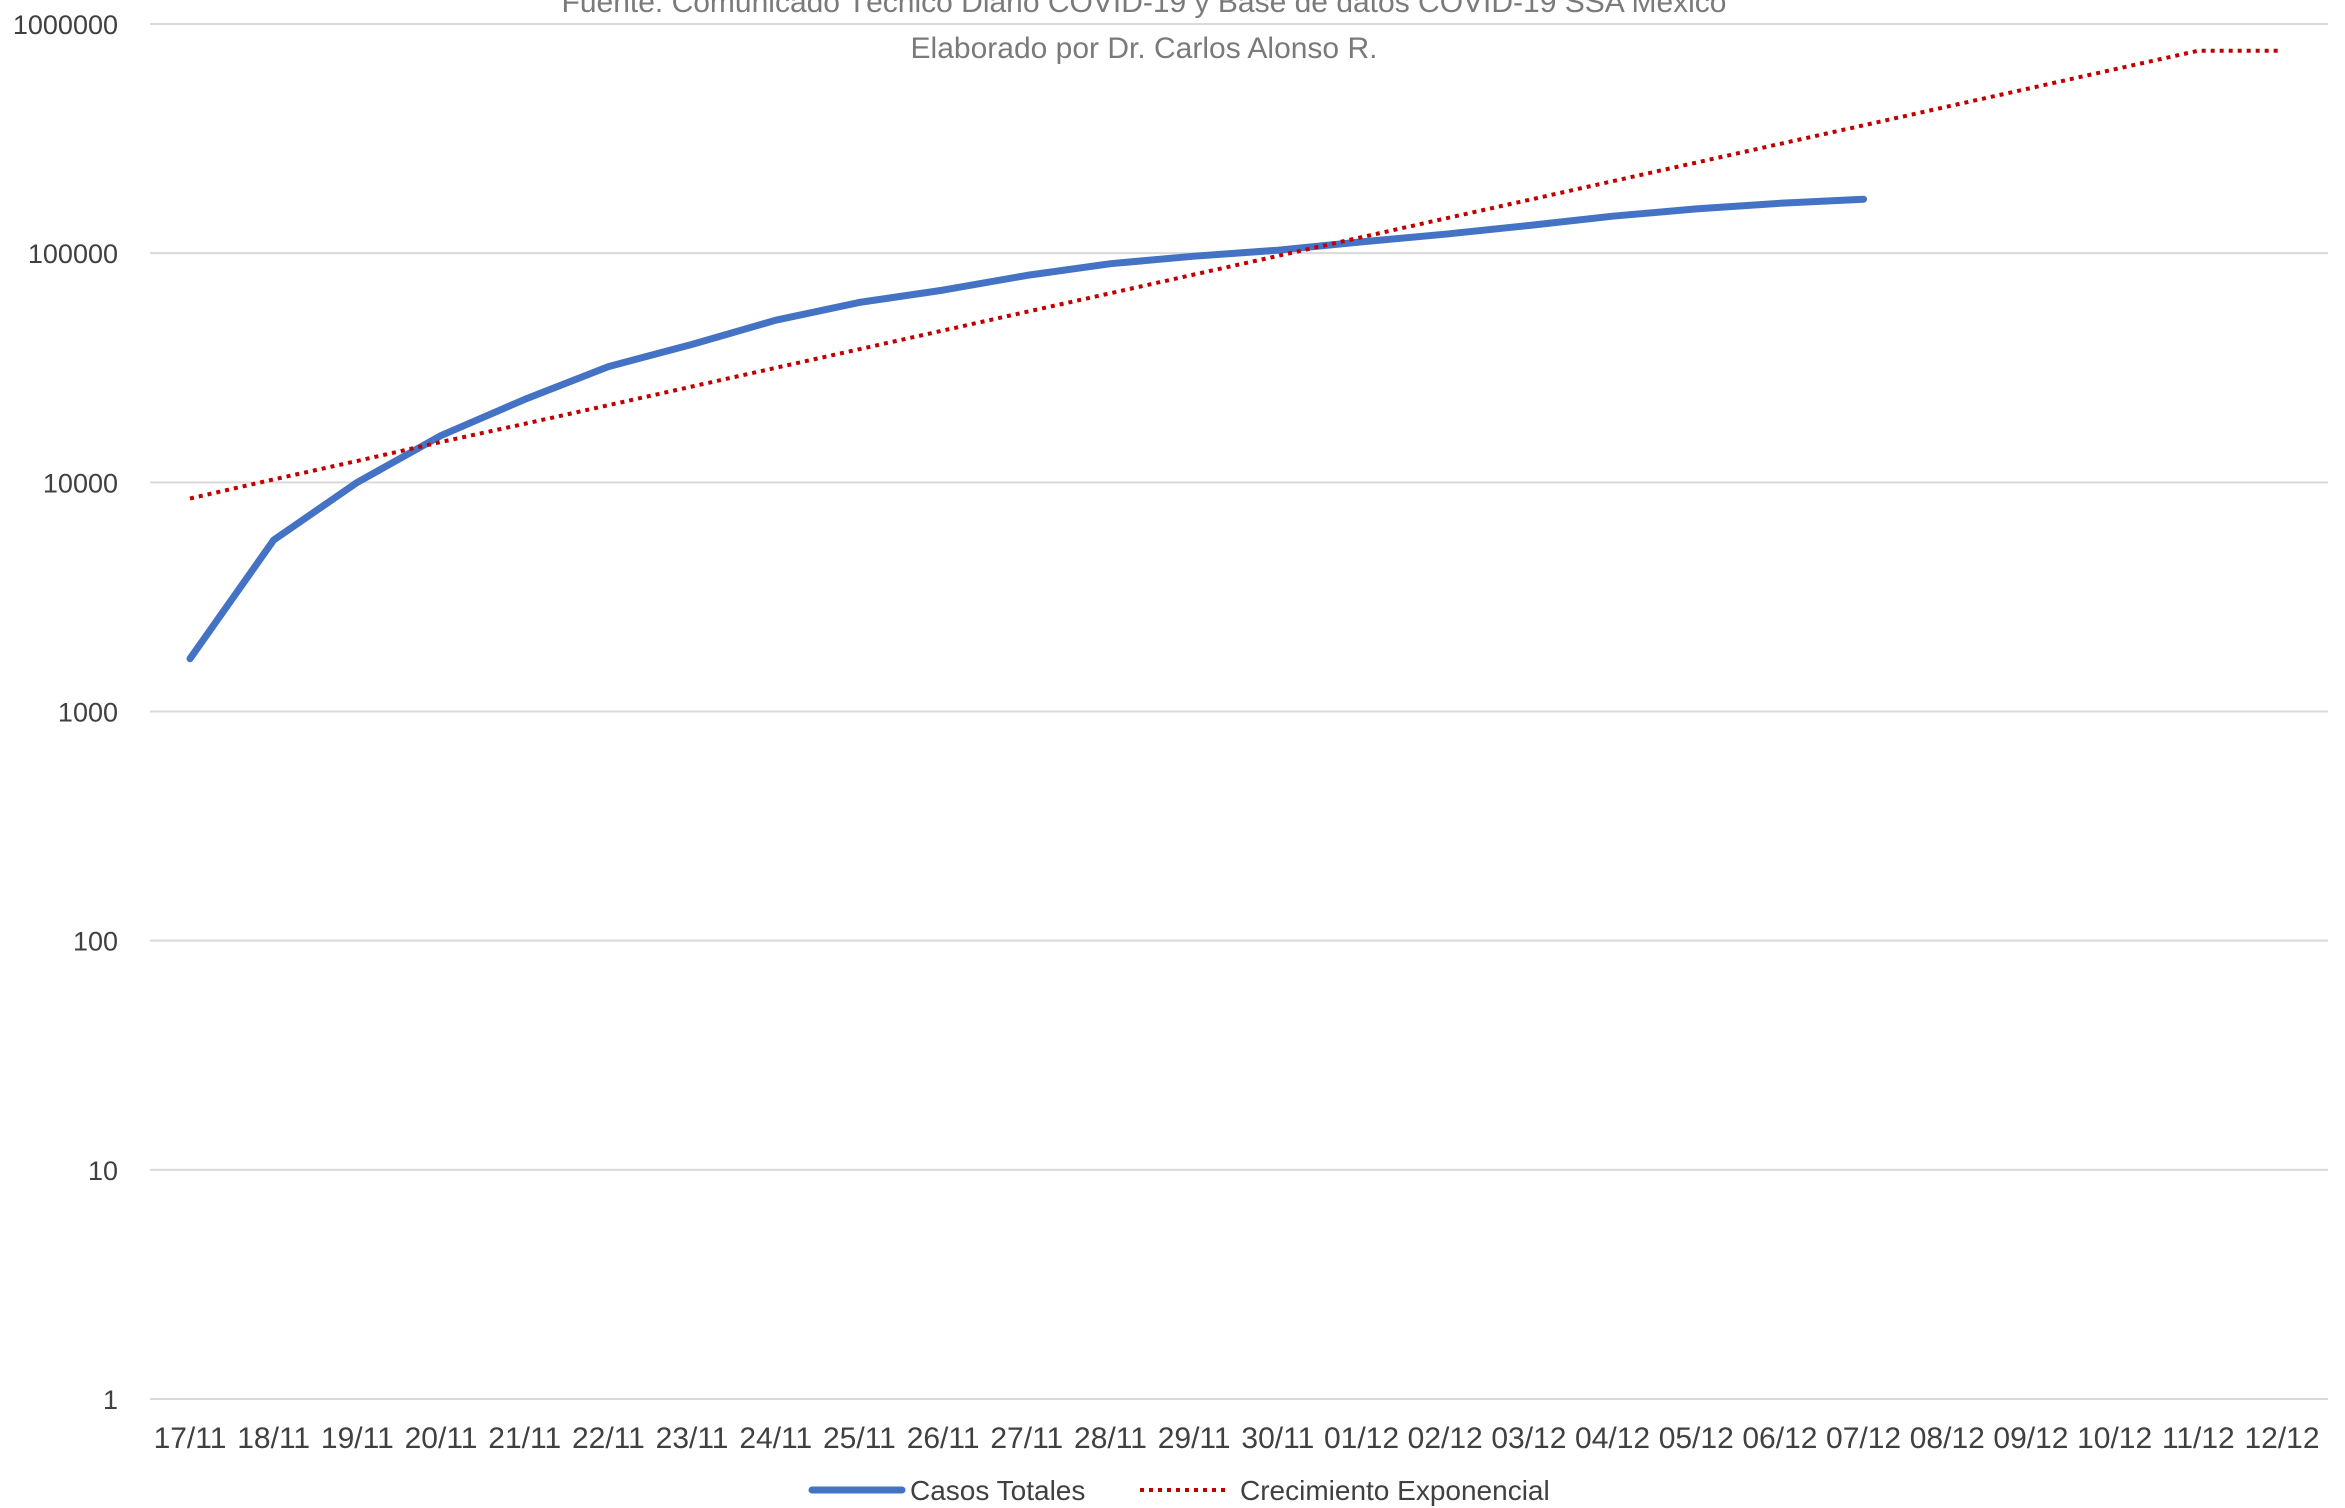 The image size is (2345, 1508). What do you see at coordinates (1947, 1438) in the screenshot?
I see `x-tick-label: 08/12` at bounding box center [1947, 1438].